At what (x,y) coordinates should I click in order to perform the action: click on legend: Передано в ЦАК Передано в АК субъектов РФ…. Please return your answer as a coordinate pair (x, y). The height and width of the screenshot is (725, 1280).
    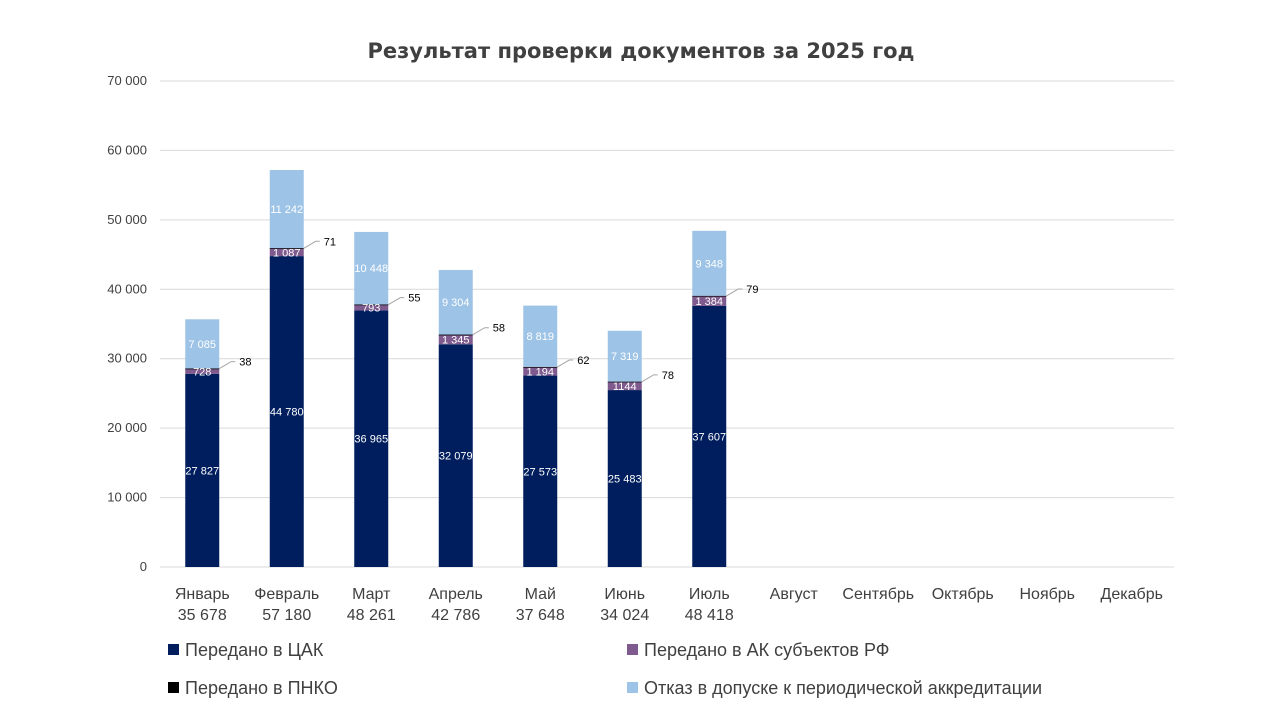
    Looking at the image, I should click on (605, 669).